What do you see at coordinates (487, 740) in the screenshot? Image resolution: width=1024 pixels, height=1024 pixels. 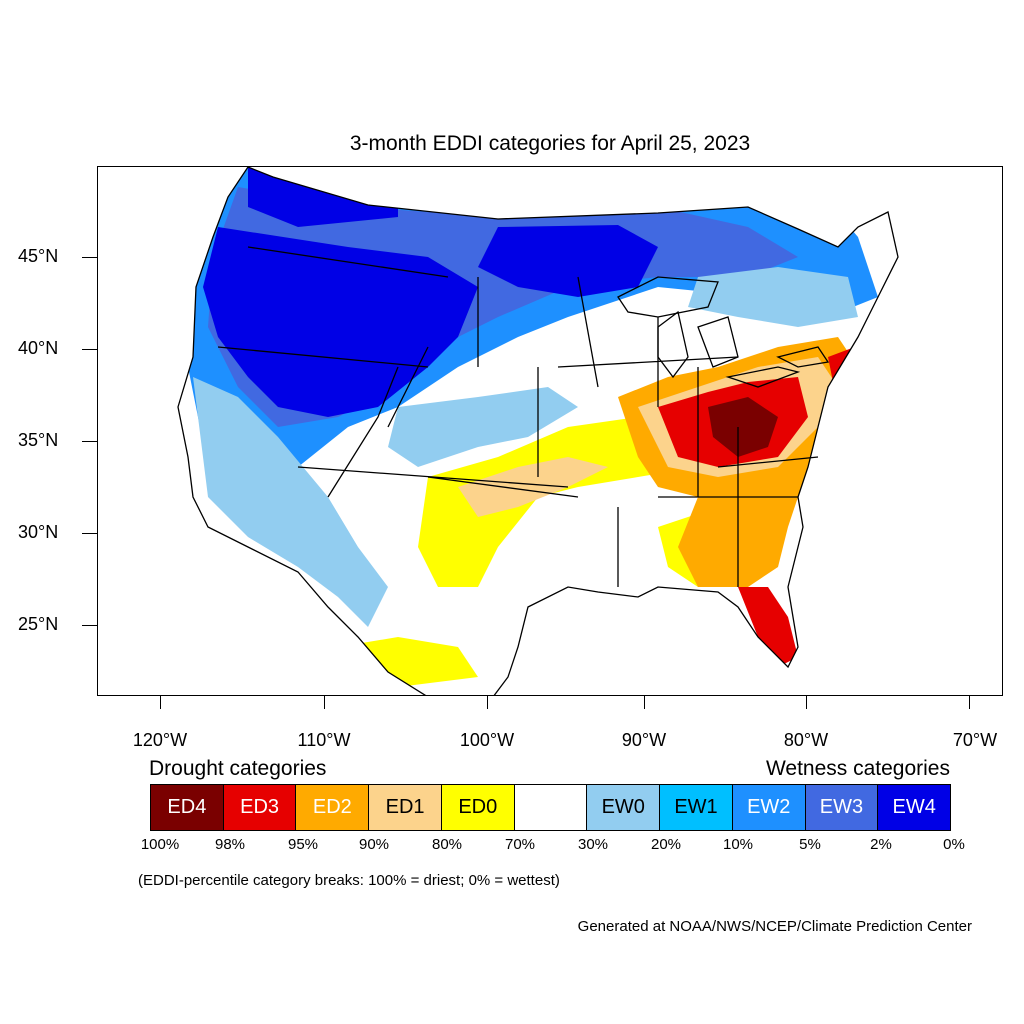 I see `lon-label-100: 100°W` at bounding box center [487, 740].